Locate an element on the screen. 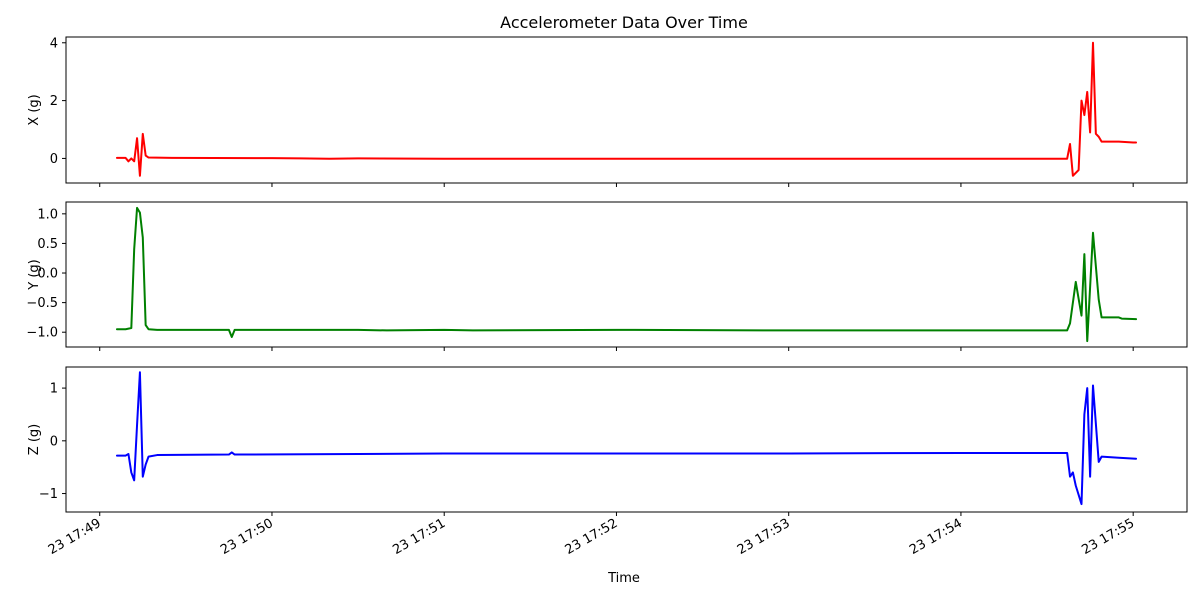  chart-title: Accelerometer Data Over Time is located at coordinates (624, 22).